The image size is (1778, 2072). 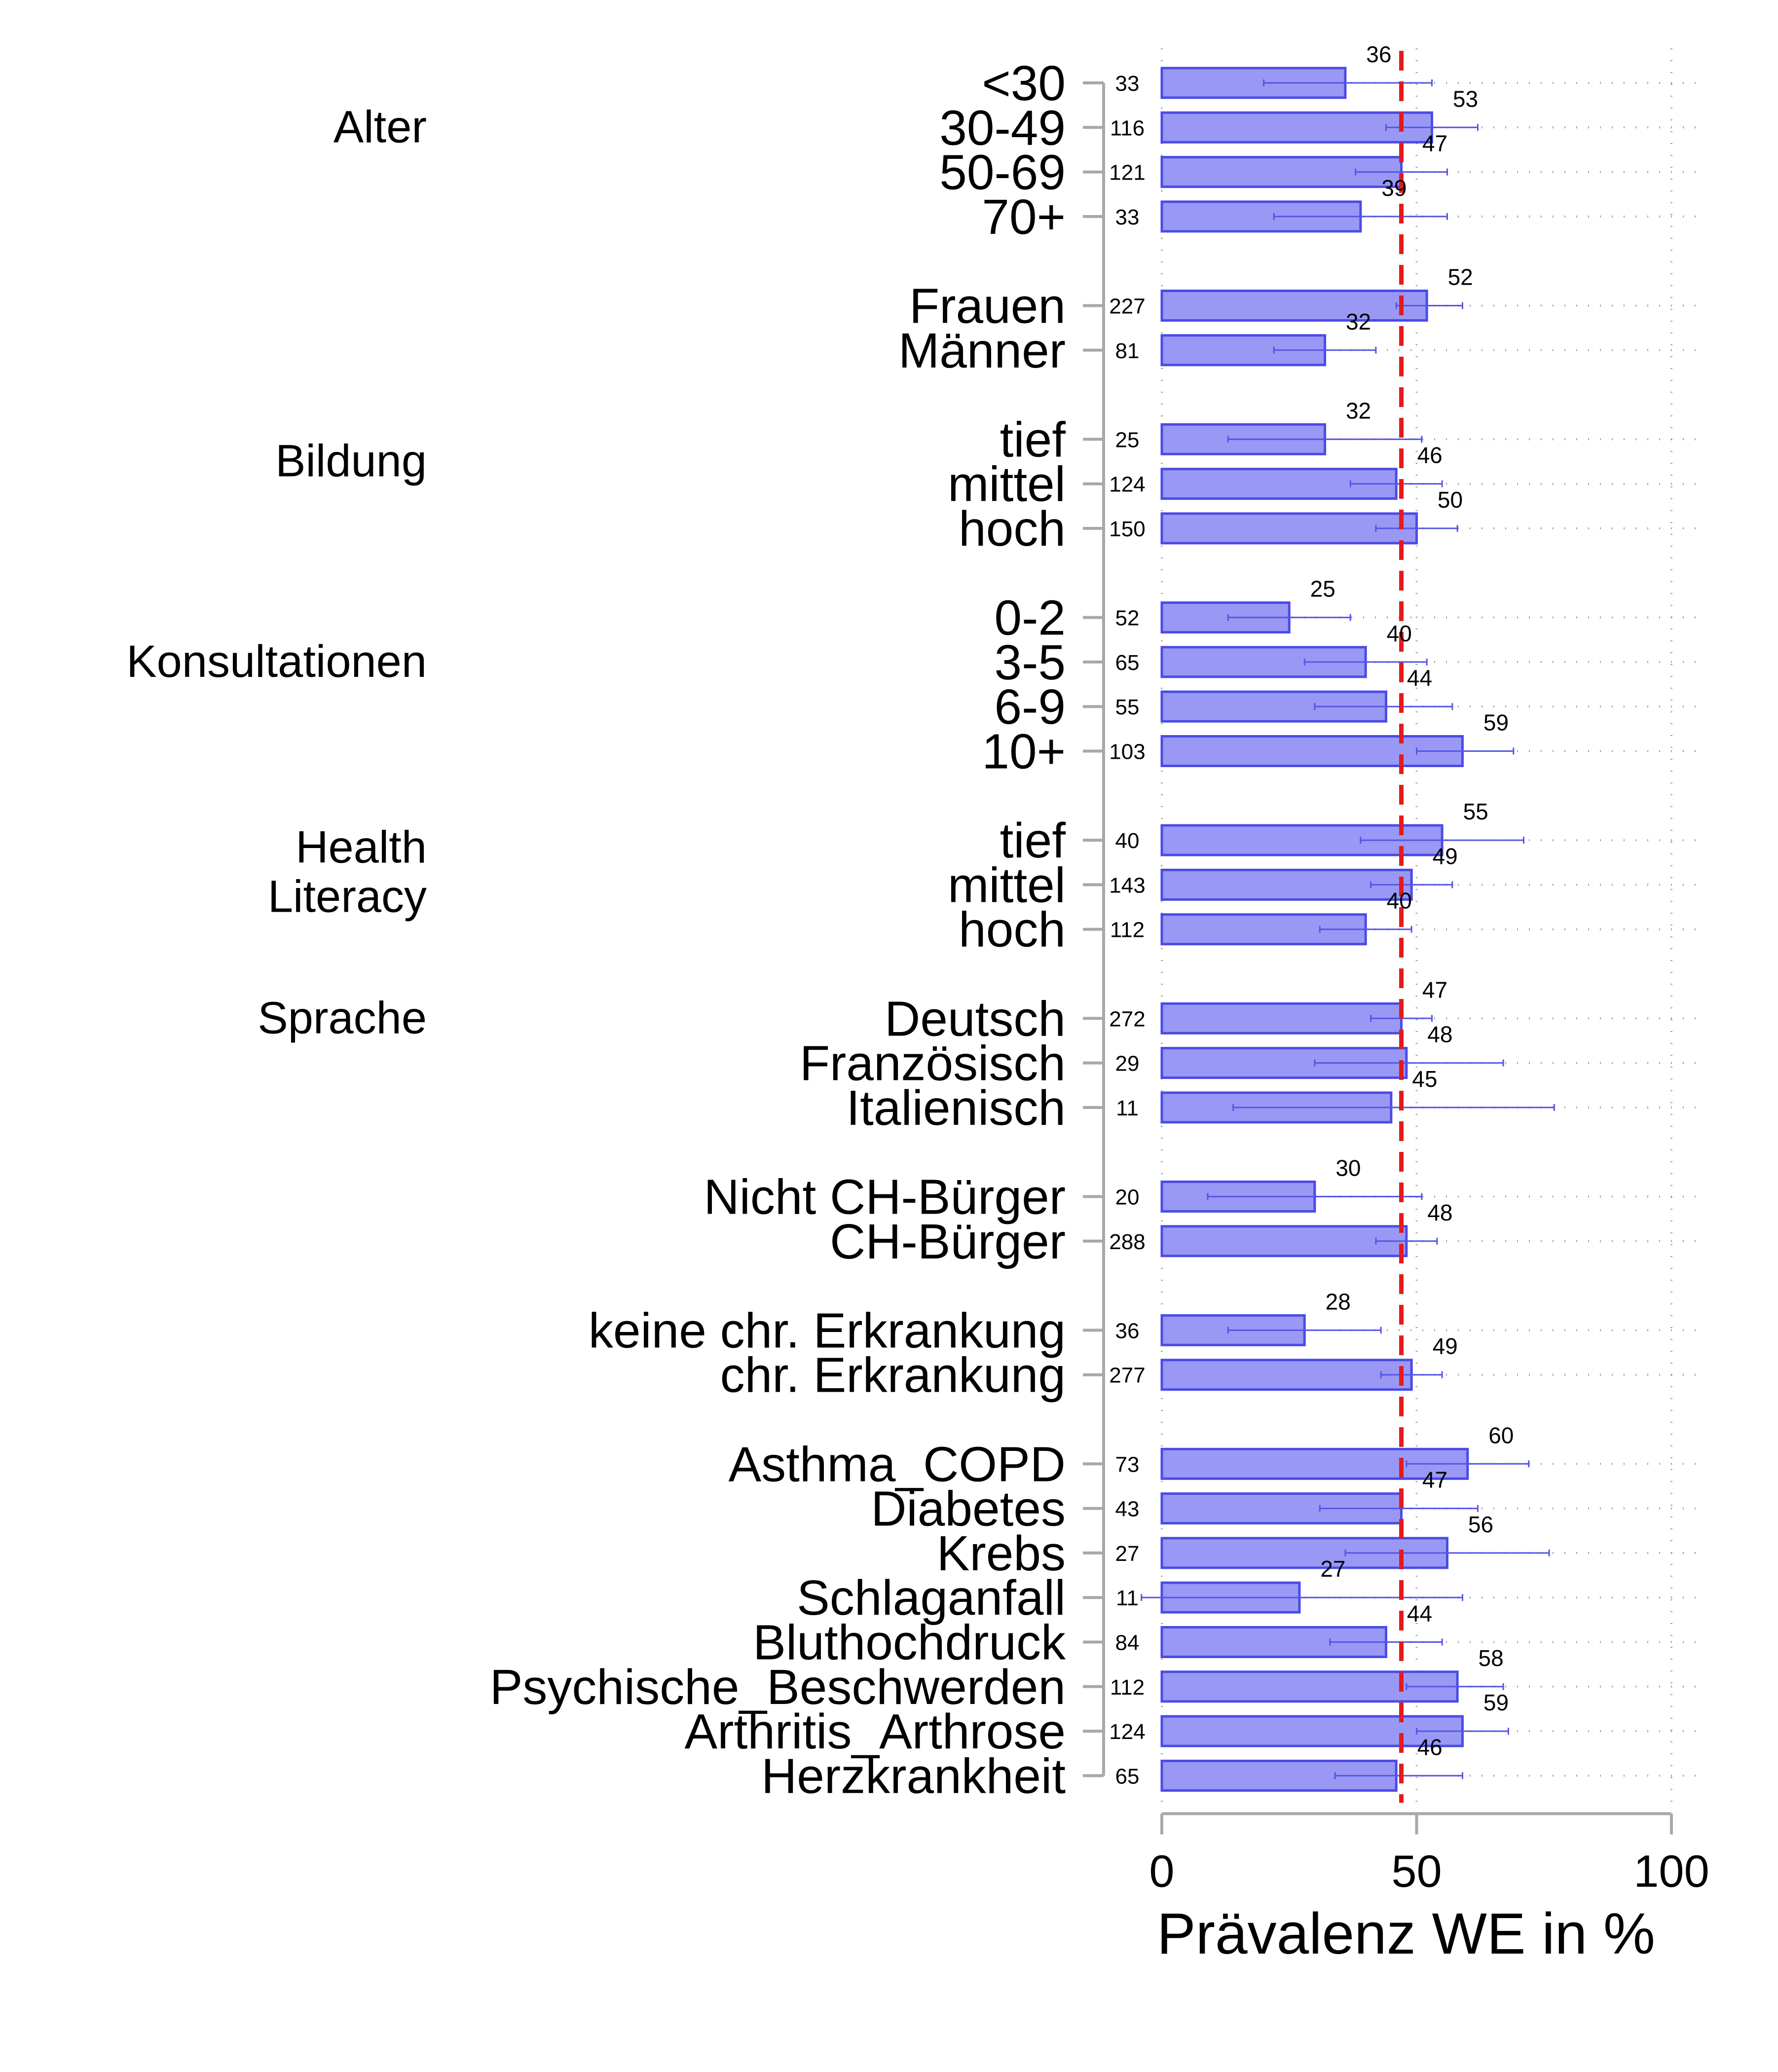 What do you see at coordinates (1127, 885) in the screenshot?
I see `n-label: 143` at bounding box center [1127, 885].